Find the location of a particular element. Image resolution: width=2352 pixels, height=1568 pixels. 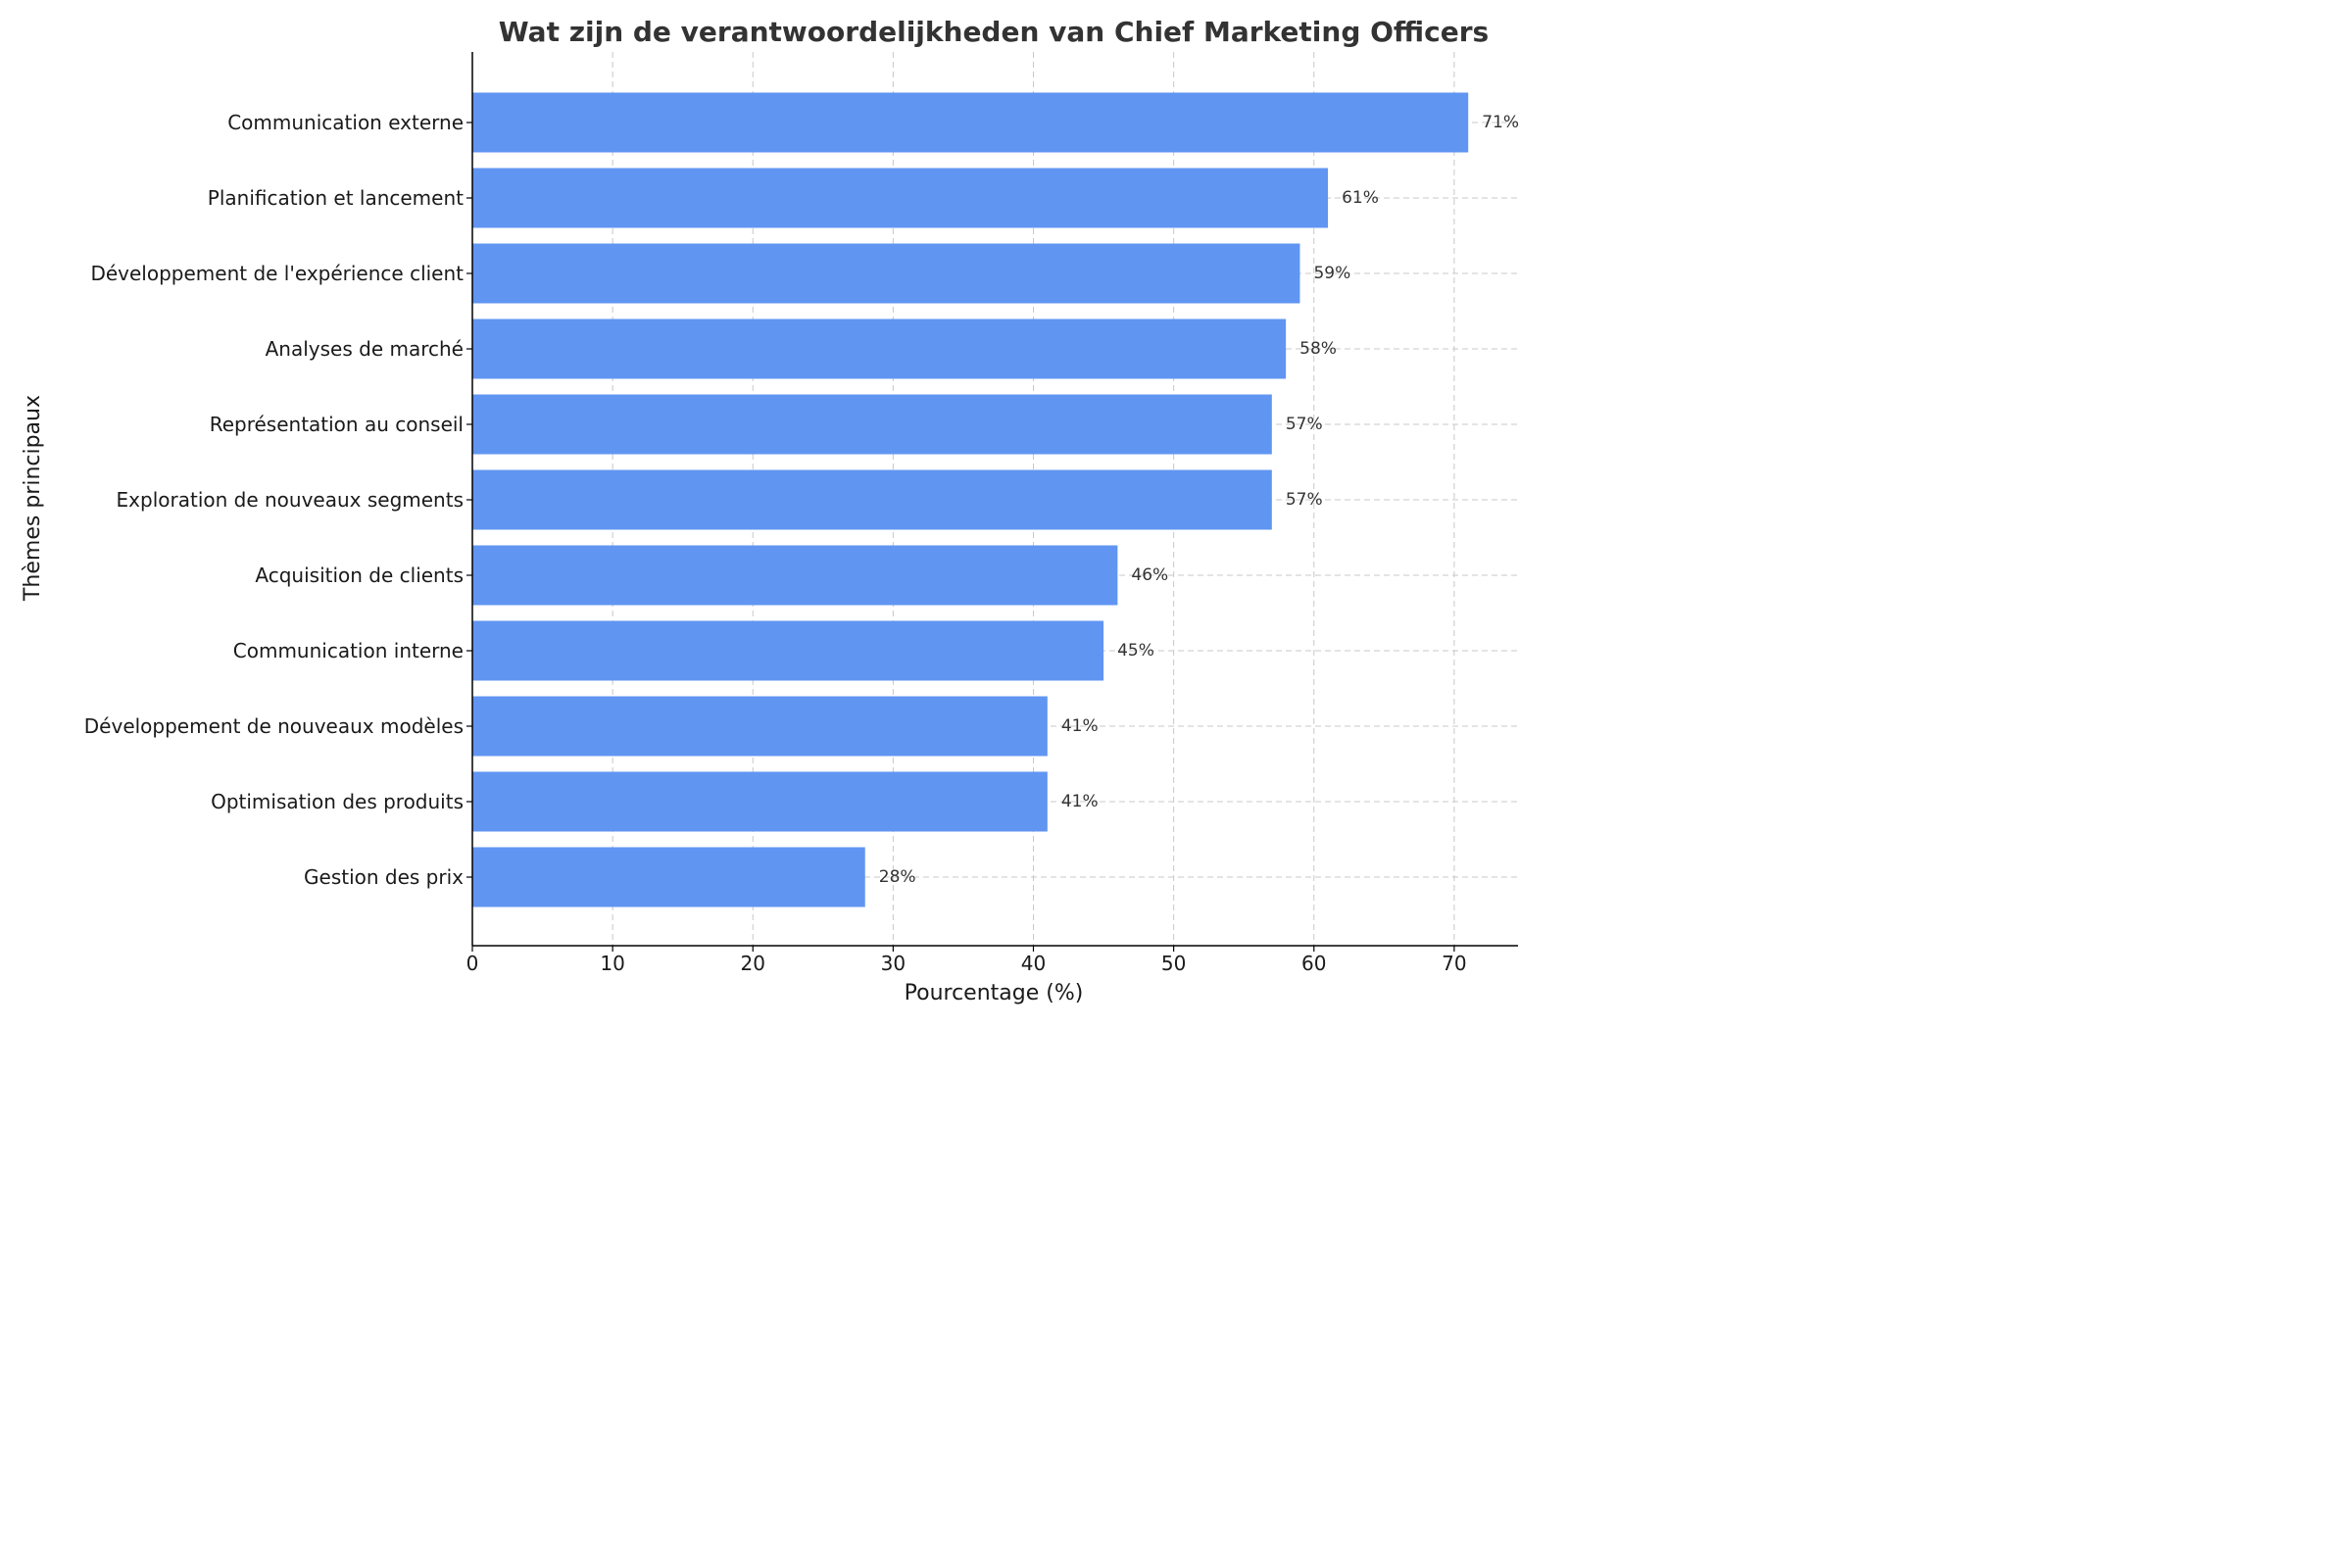

value-label: 61% is located at coordinates (1360, 198).